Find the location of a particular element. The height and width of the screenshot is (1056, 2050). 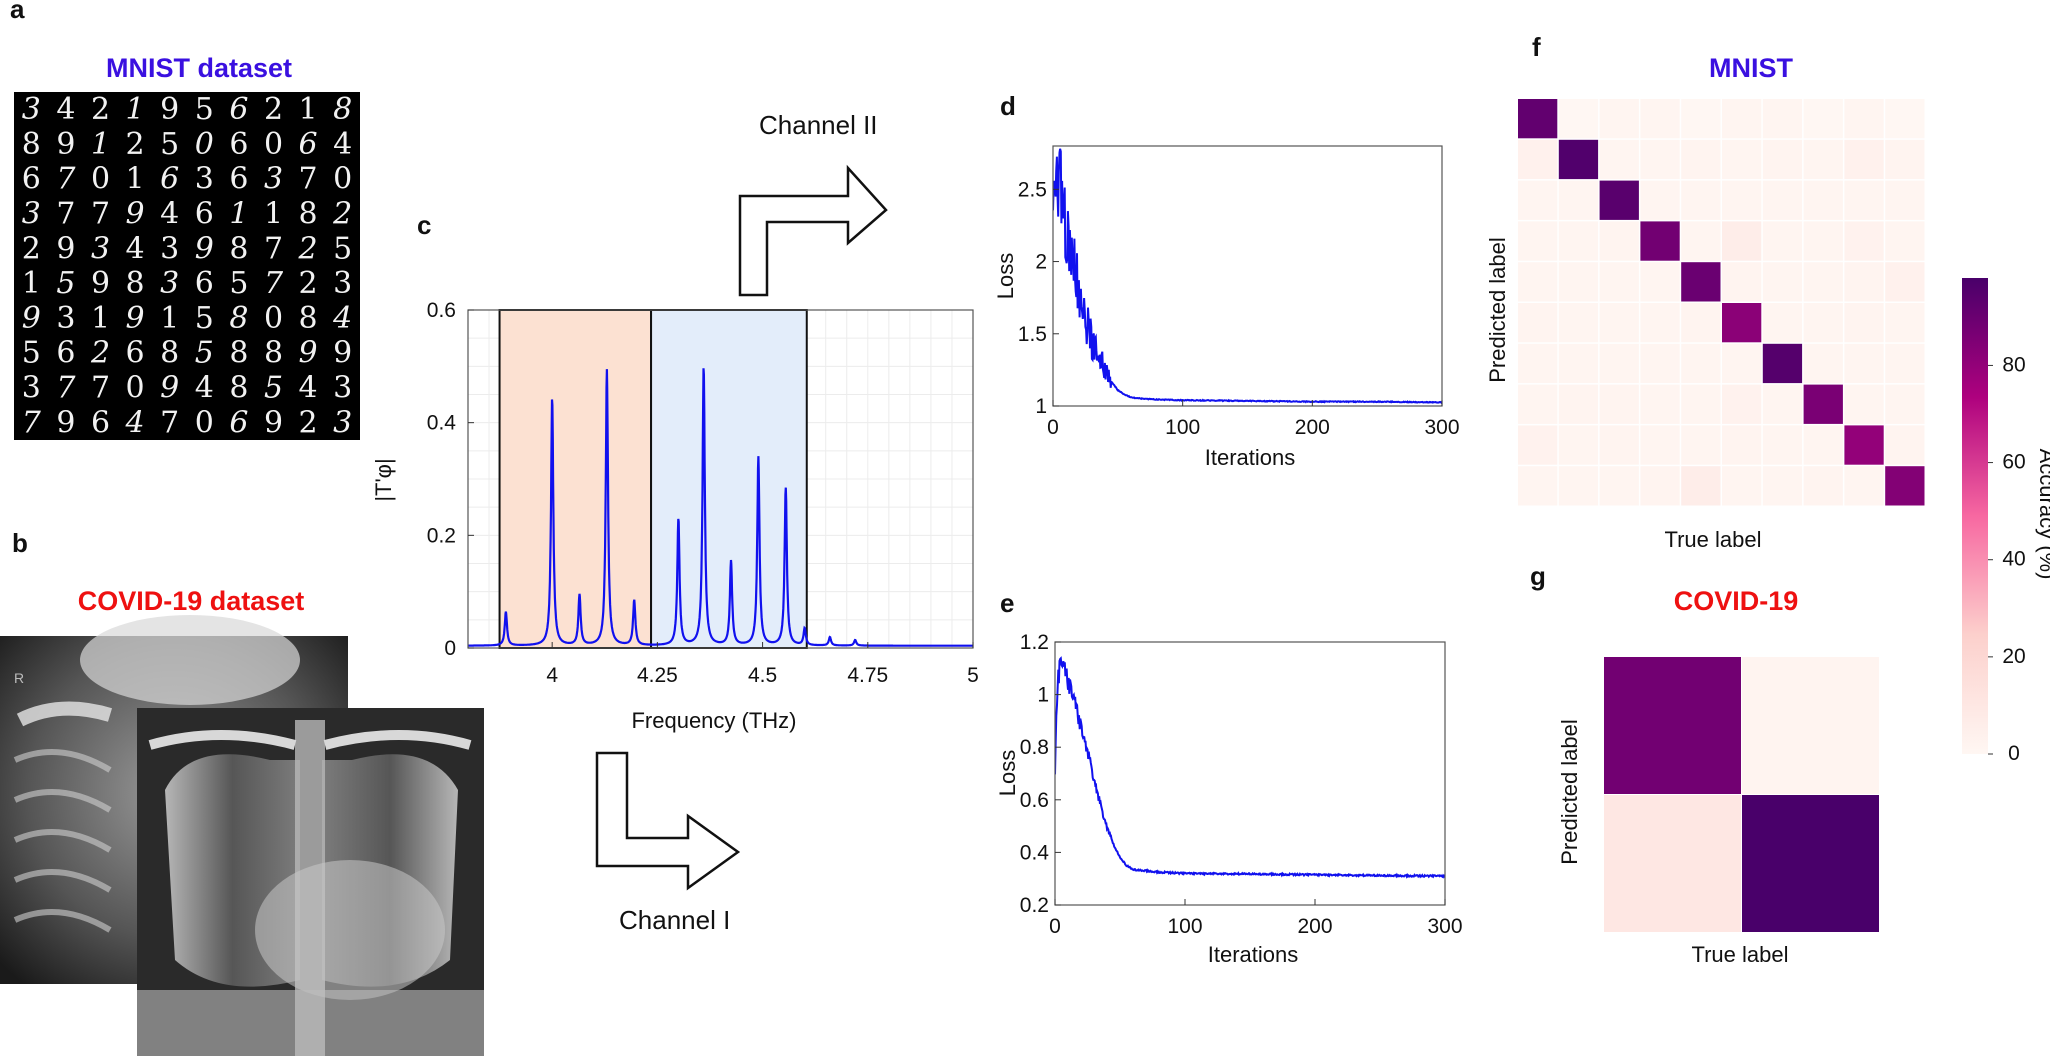

colorbar-label: Accuracy (%) is located at coordinates (2042, 514).